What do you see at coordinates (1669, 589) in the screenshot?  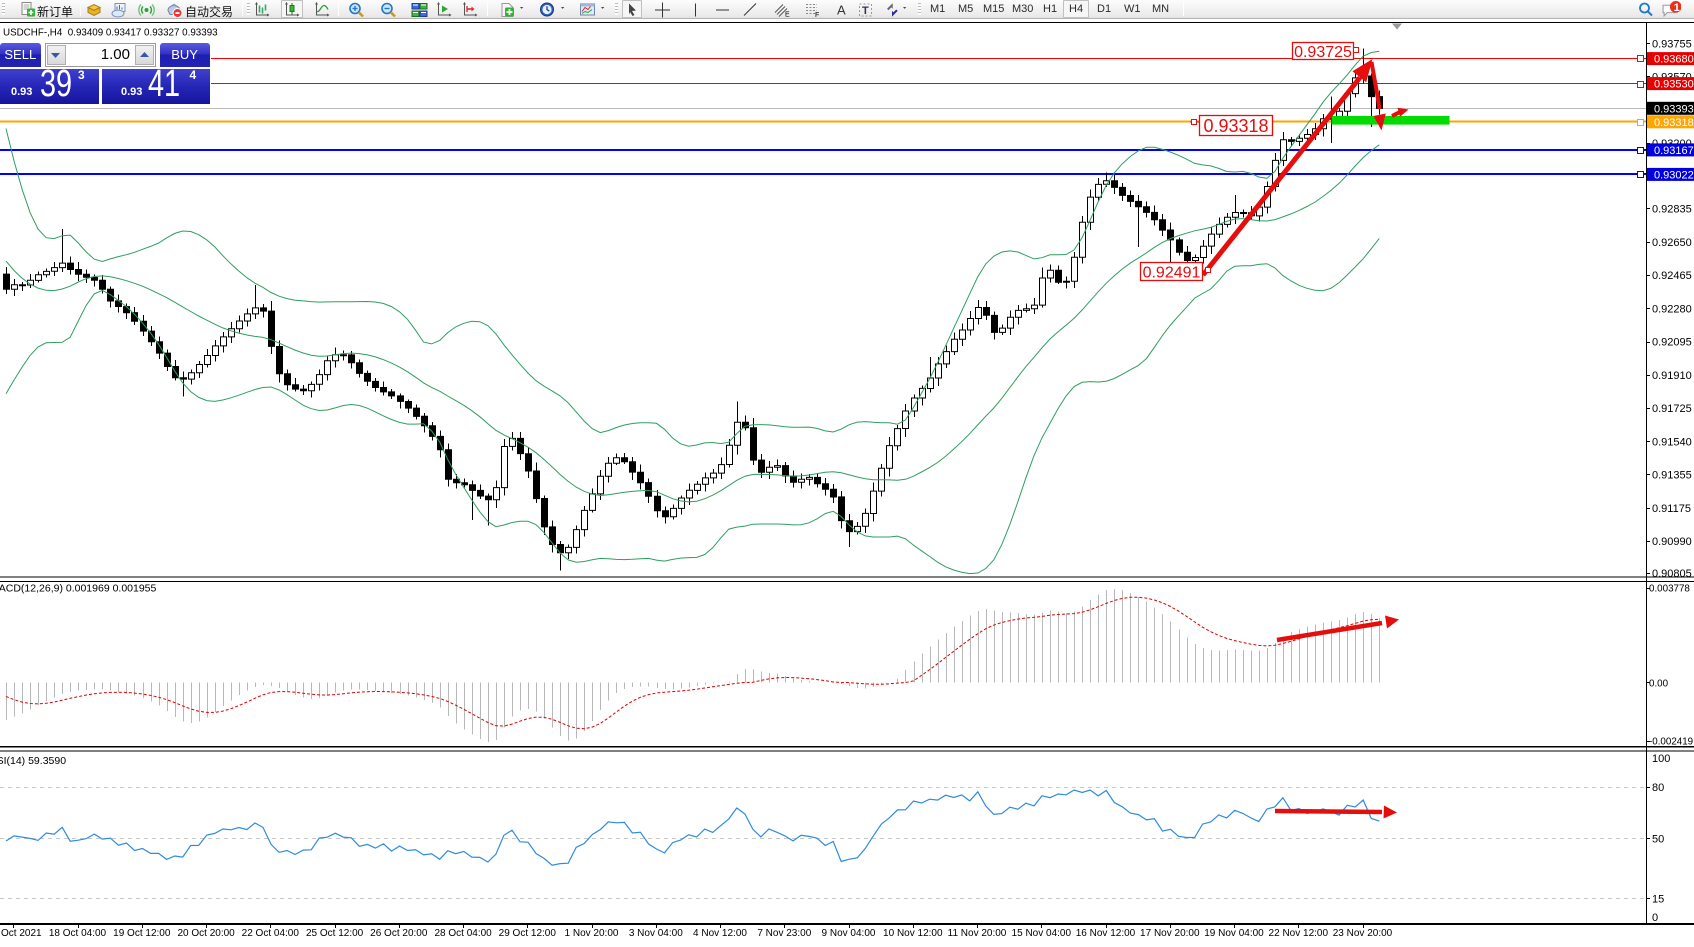 I see `svg-text: 0.003778` at bounding box center [1669, 589].